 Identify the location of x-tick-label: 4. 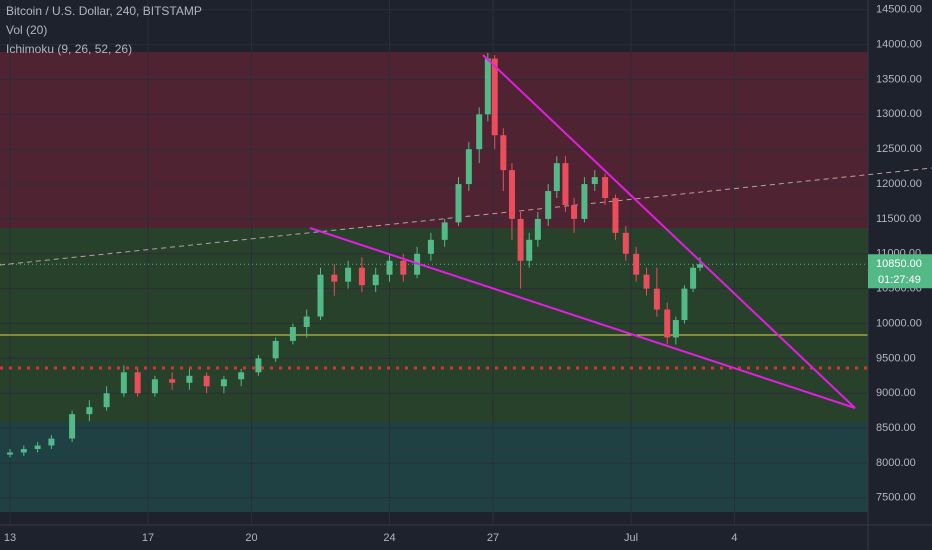
(734, 538).